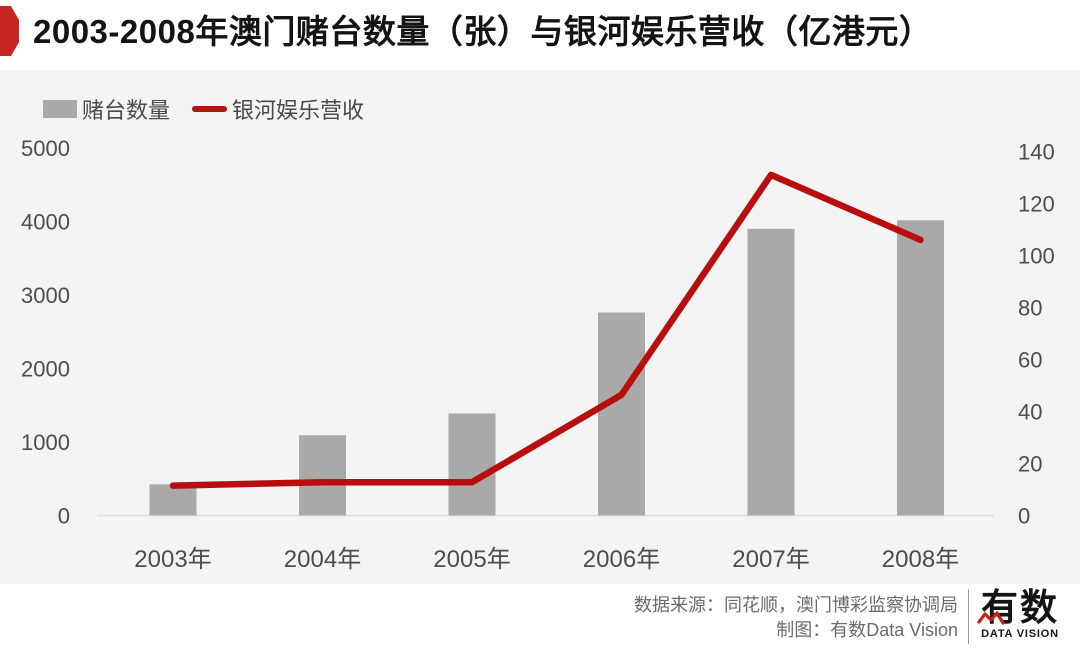 The width and height of the screenshot is (1080, 649). I want to click on right-axis-tick-60: 60, so click(1030, 360).